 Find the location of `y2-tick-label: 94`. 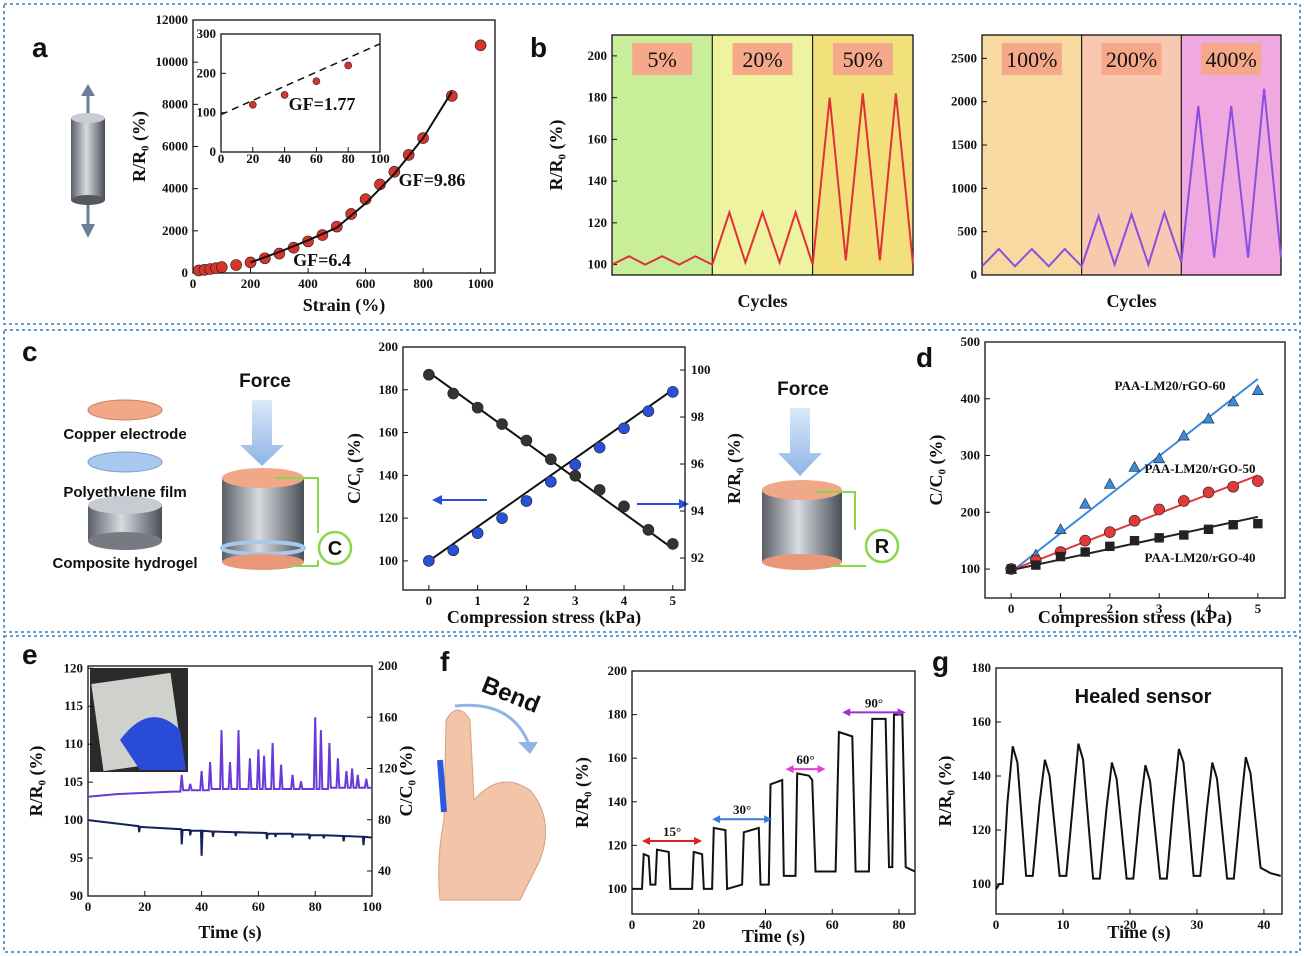

y2-tick-label: 94 is located at coordinates (698, 510).